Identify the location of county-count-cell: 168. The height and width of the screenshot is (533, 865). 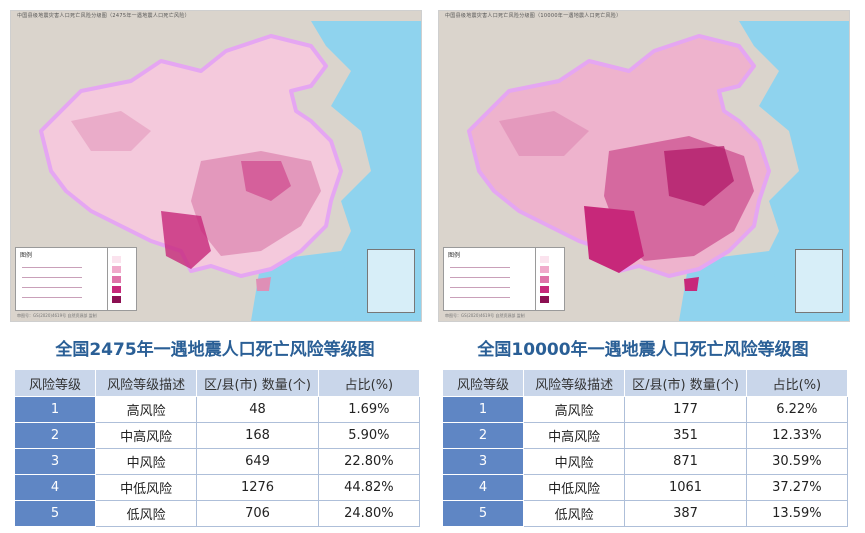
(257, 435).